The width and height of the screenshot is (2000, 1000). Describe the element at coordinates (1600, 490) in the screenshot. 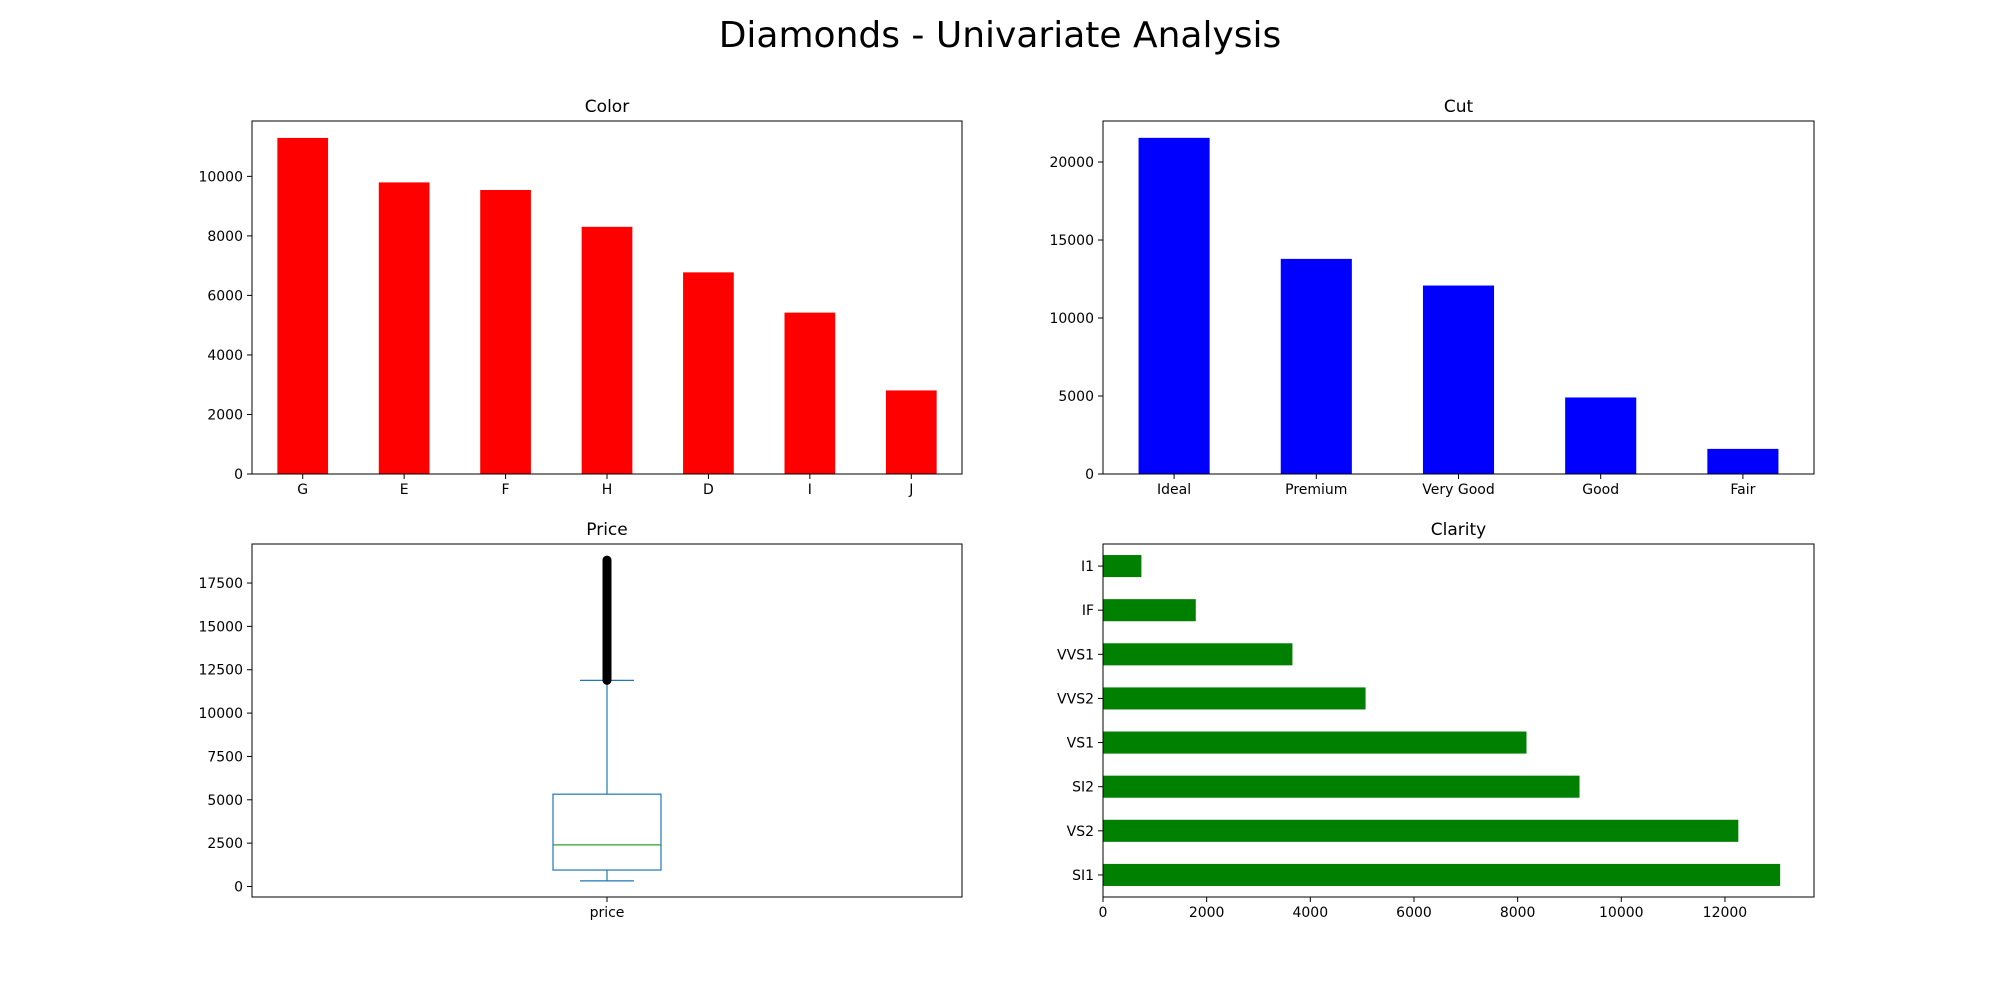

I see `cut-xtick-label: Good` at that location.